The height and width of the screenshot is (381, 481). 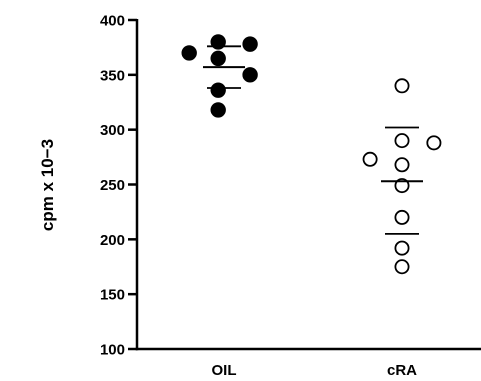 I want to click on x-categories: OIL cRA, so click(x=315, y=370).